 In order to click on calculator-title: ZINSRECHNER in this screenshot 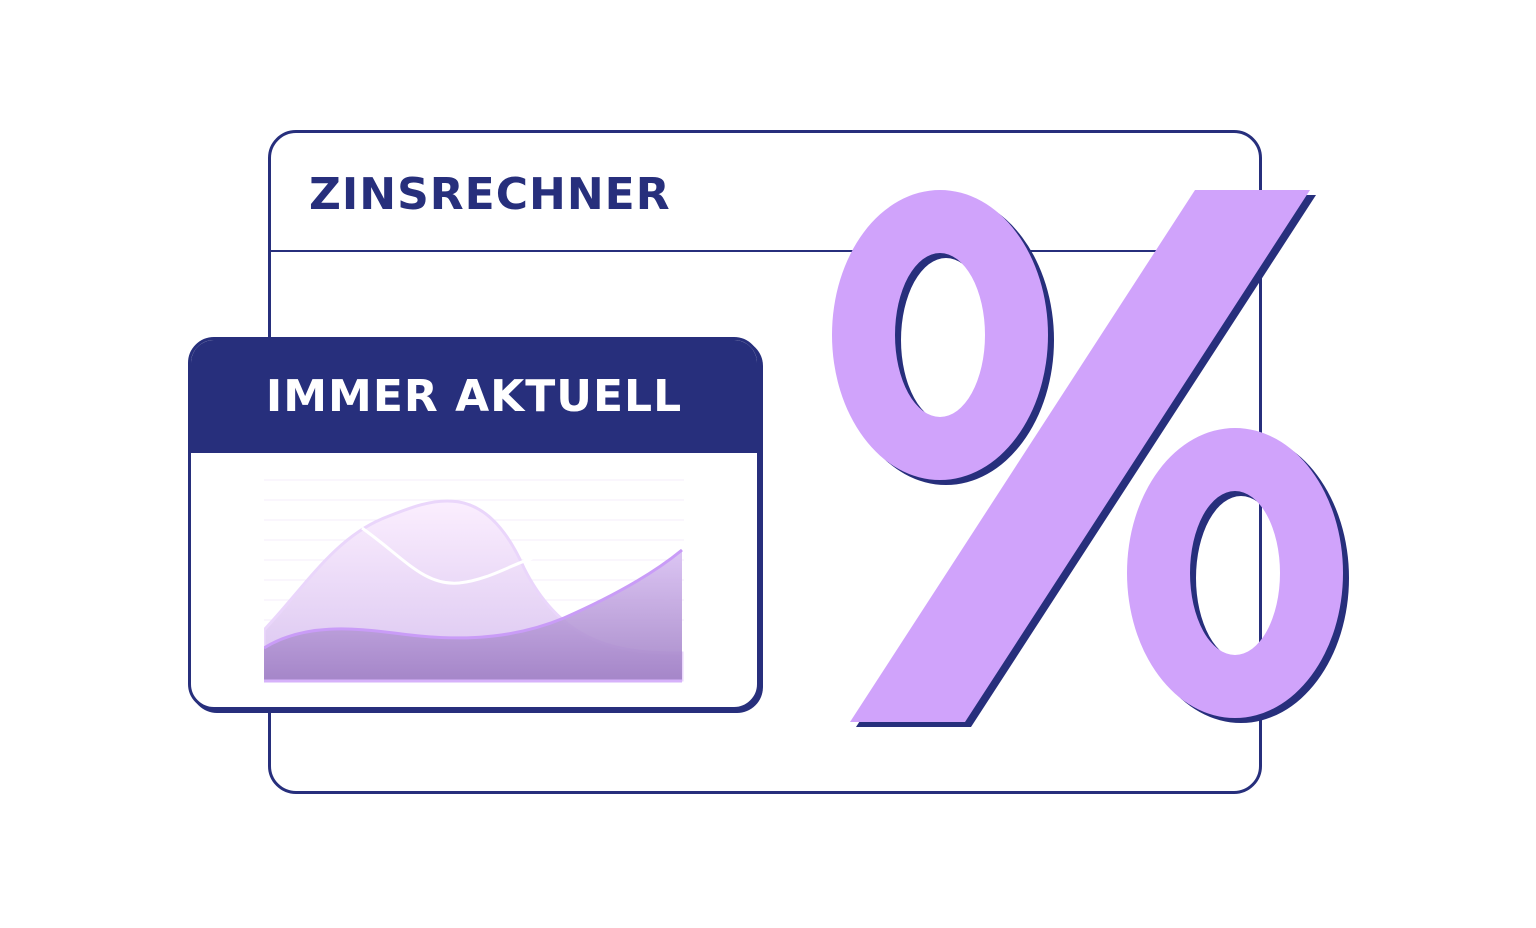, I will do `click(490, 194)`.